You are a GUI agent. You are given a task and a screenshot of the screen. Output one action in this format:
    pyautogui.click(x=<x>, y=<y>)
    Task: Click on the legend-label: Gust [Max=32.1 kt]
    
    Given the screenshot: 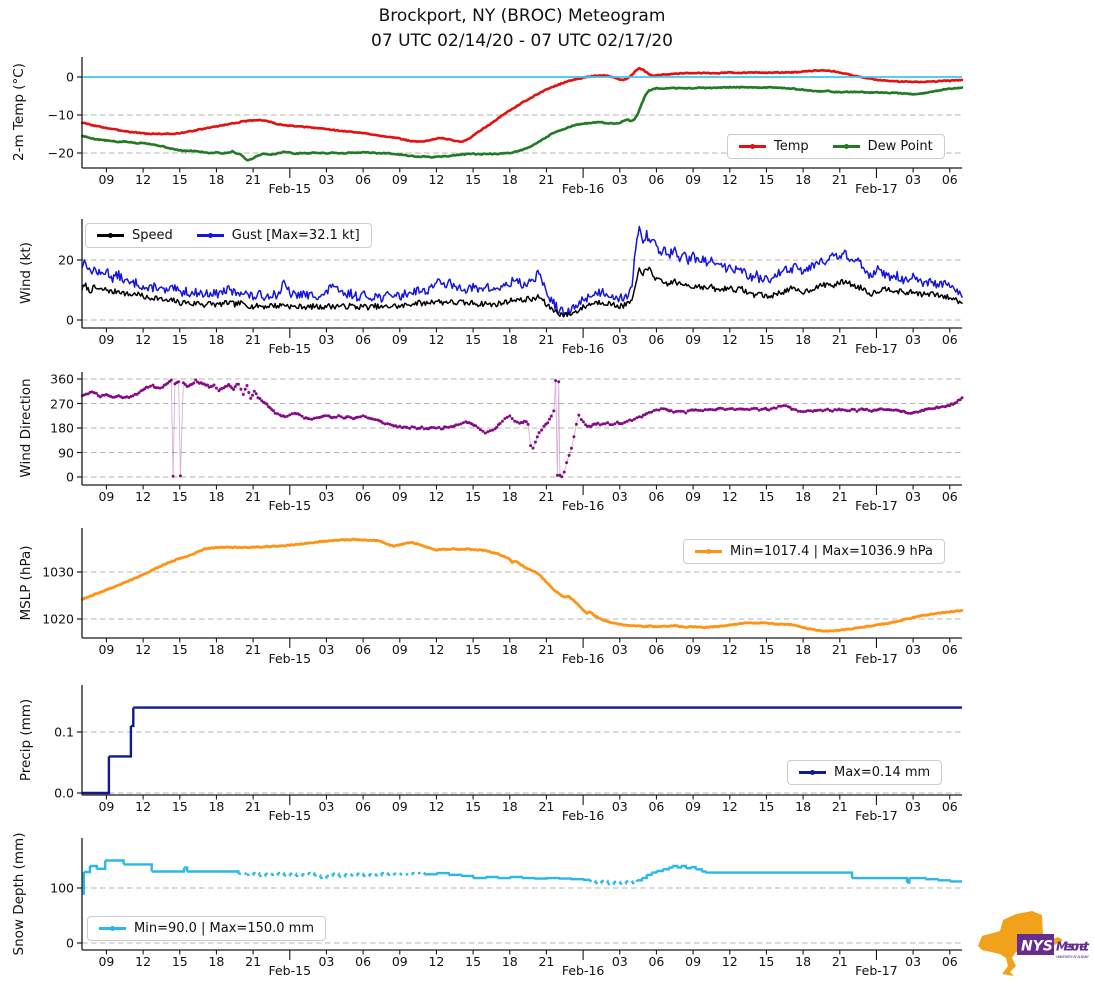 What is the action you would take?
    pyautogui.click(x=295, y=235)
    